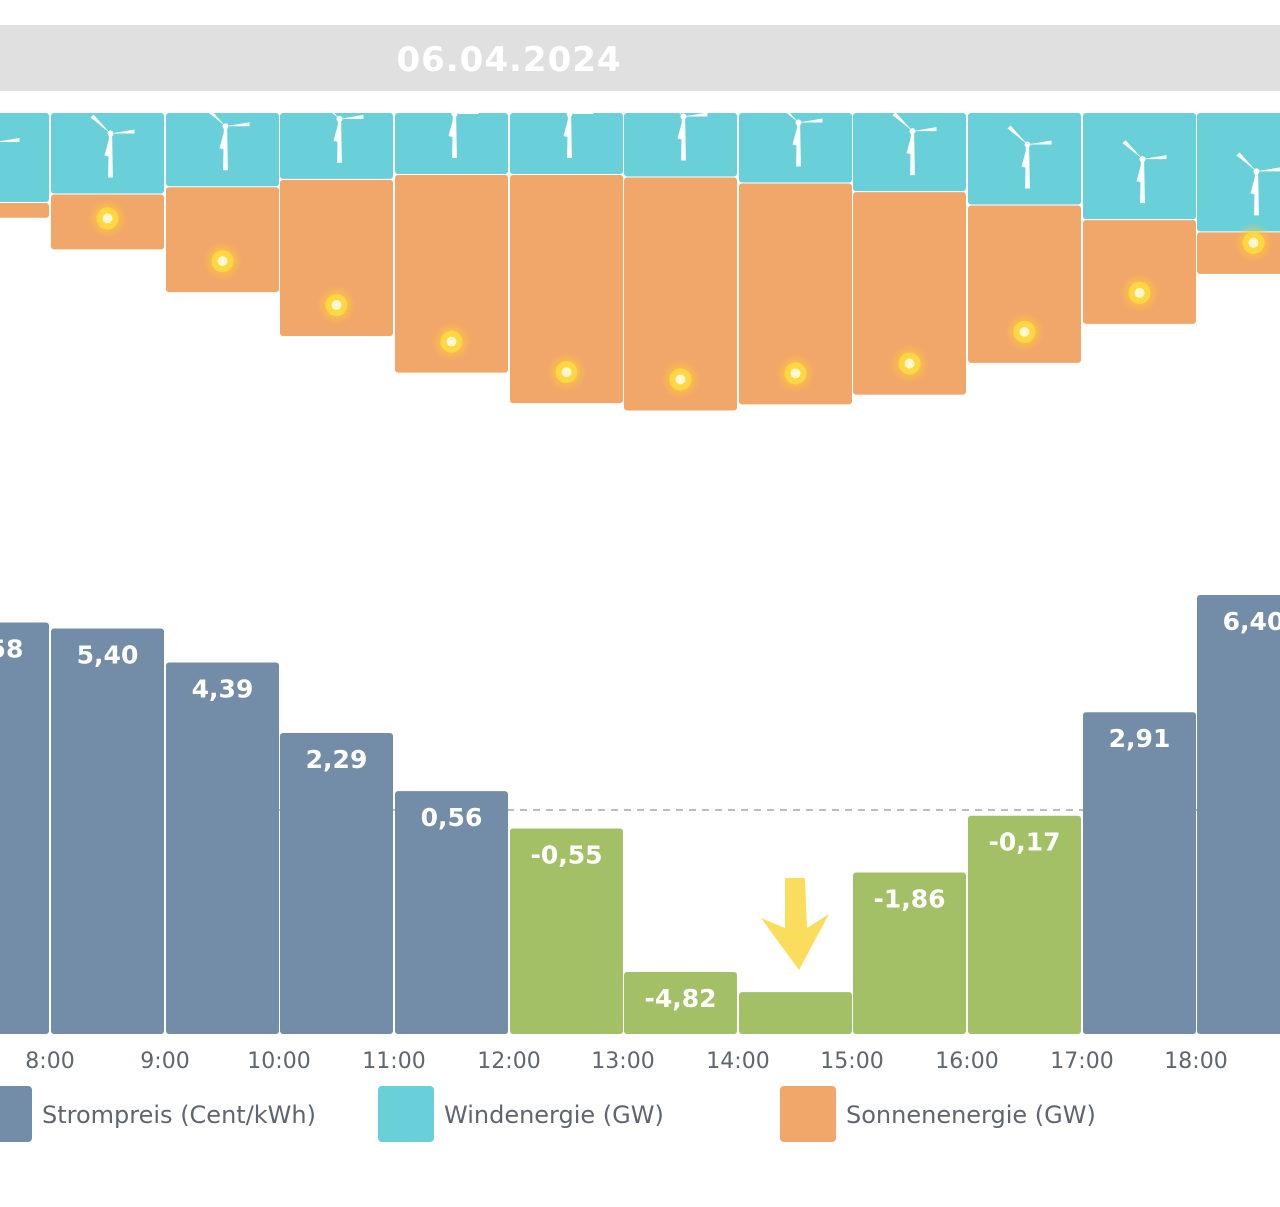 The image size is (1280, 1207). What do you see at coordinates (11, 649) in the screenshot?
I see `price-label-0700: 5,58` at bounding box center [11, 649].